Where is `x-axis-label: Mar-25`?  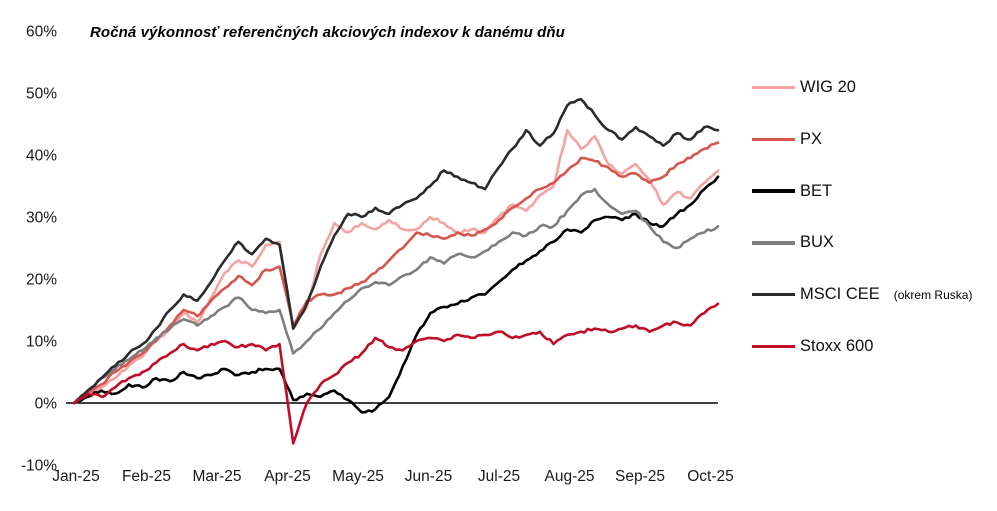 x-axis-label: Mar-25 is located at coordinates (216, 476).